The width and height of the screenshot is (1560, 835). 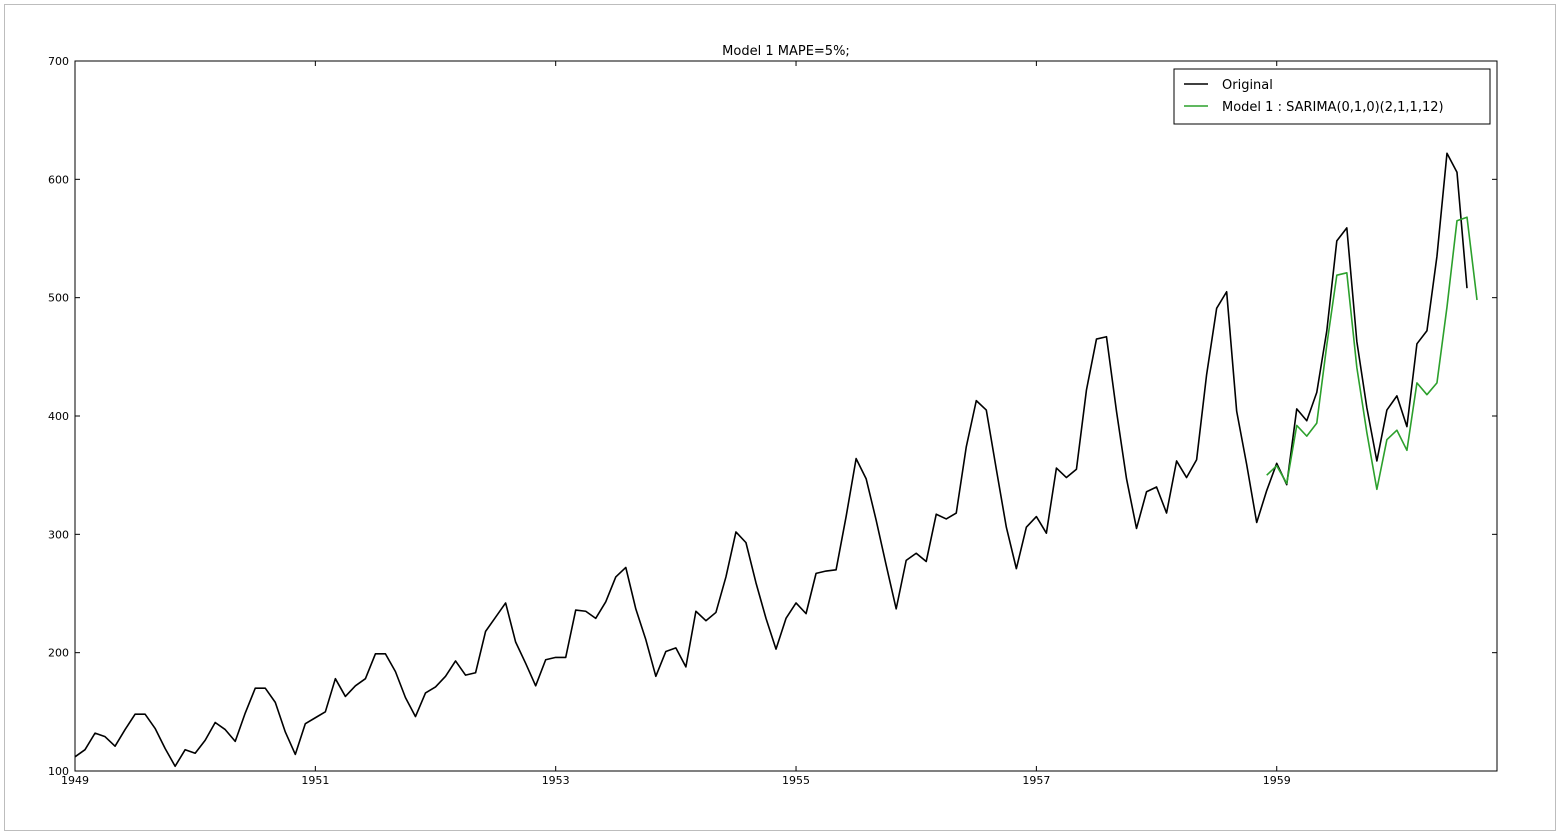 What do you see at coordinates (58, 61) in the screenshot?
I see `y-tick-label: 700` at bounding box center [58, 61].